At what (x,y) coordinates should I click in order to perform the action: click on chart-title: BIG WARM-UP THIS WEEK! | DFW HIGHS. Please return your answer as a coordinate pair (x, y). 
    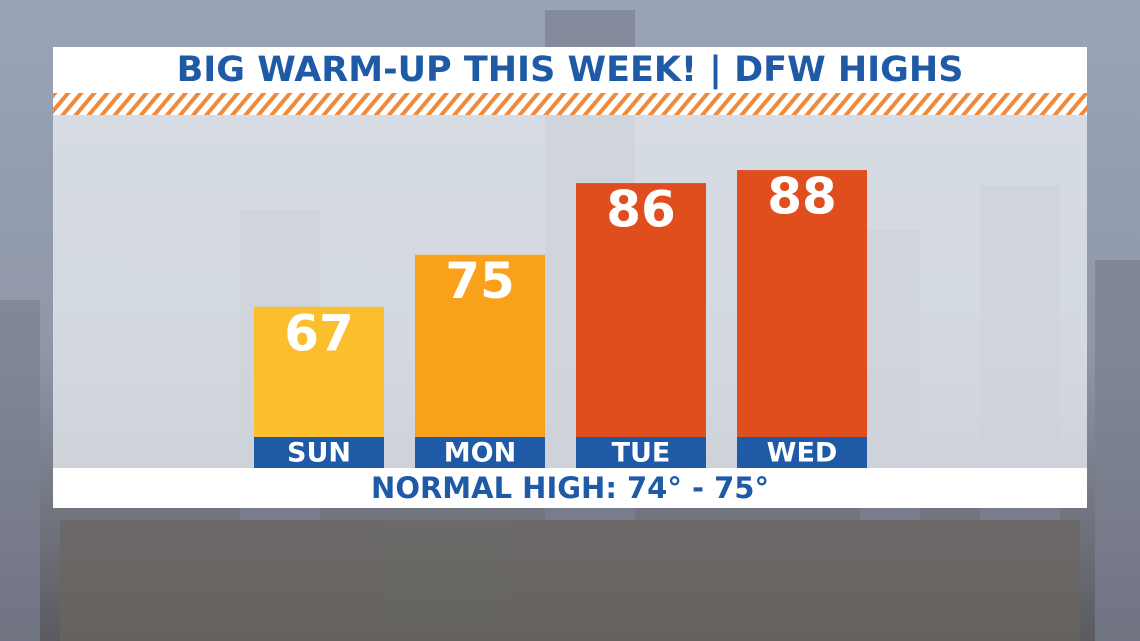
    Looking at the image, I should click on (570, 70).